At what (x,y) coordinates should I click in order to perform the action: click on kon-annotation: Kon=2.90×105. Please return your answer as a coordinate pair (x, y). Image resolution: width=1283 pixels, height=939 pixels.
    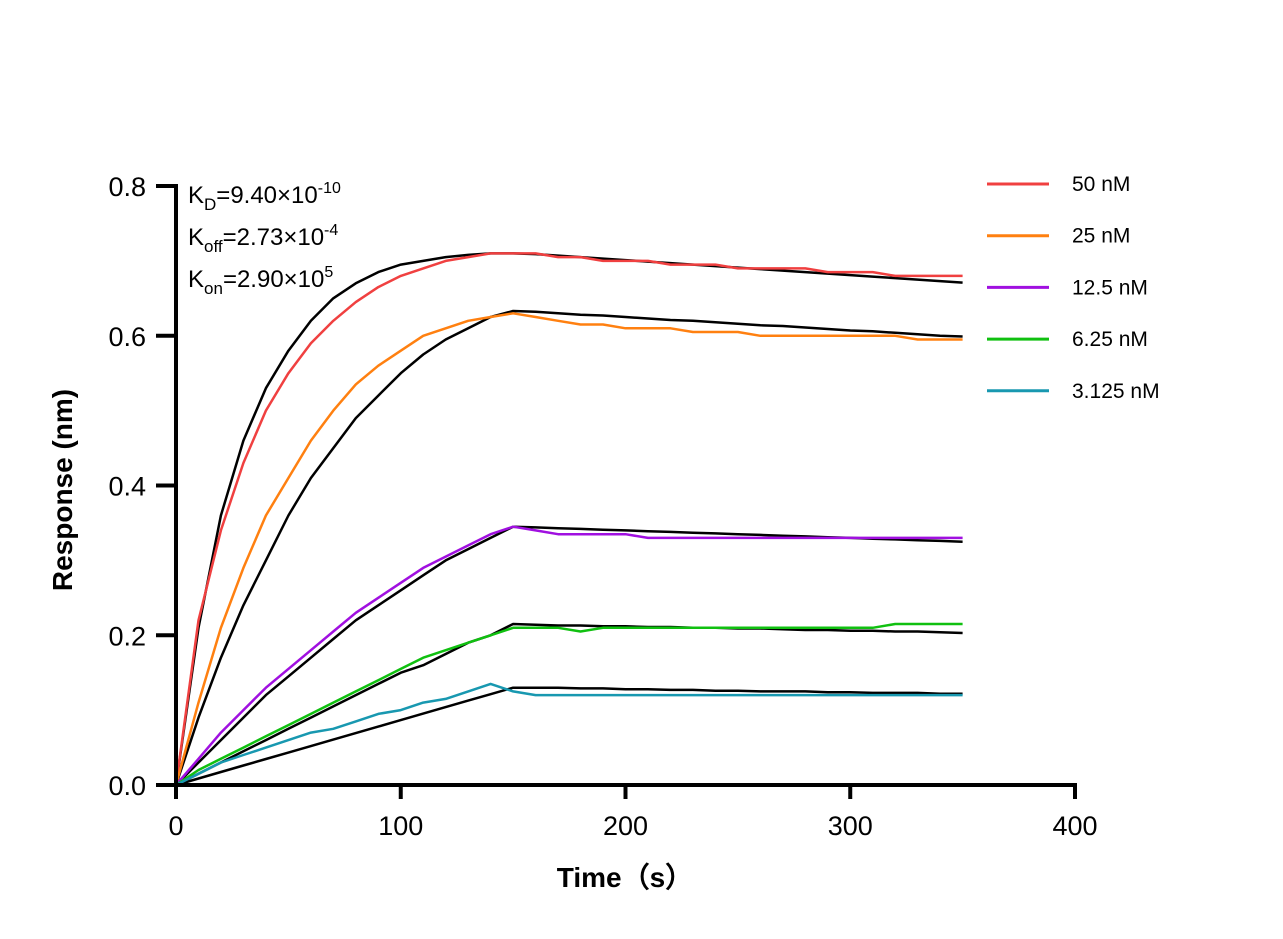
    Looking at the image, I should click on (260, 281).